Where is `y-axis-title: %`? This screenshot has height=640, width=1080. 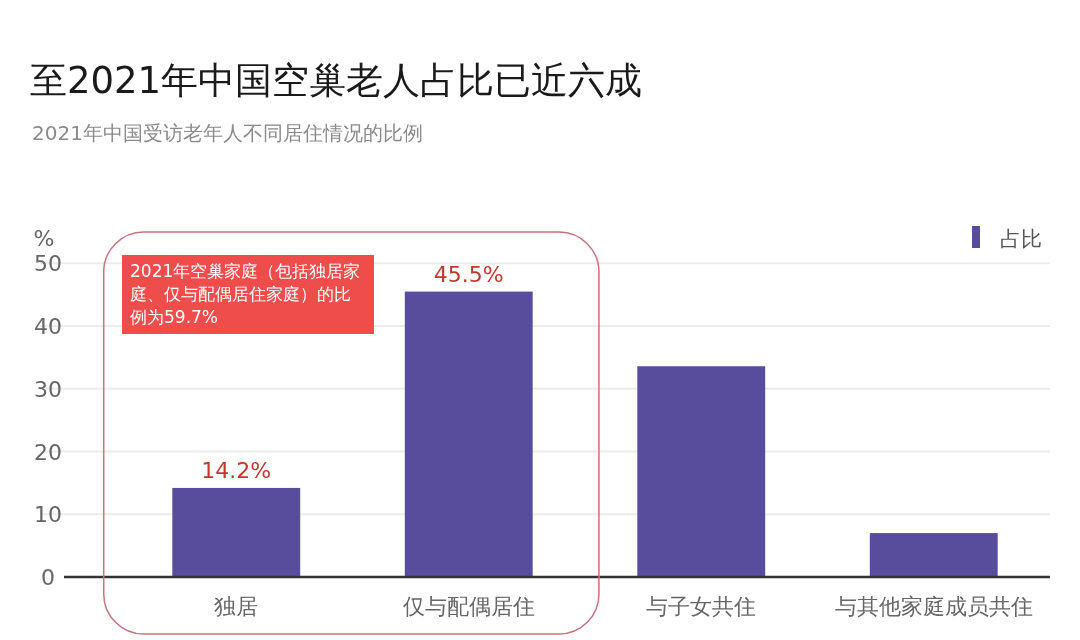 y-axis-title: % is located at coordinates (44, 238).